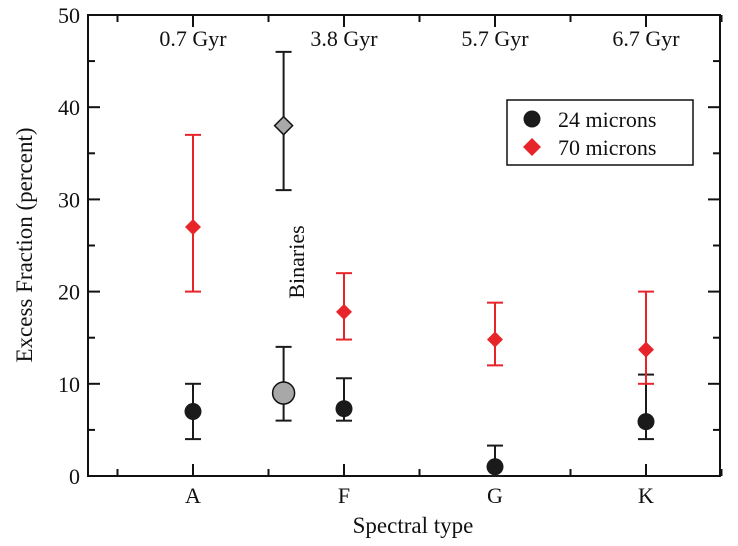 The image size is (738, 546). I want to click on y-axis-title: Excess Fraction (percent), so click(24, 244).